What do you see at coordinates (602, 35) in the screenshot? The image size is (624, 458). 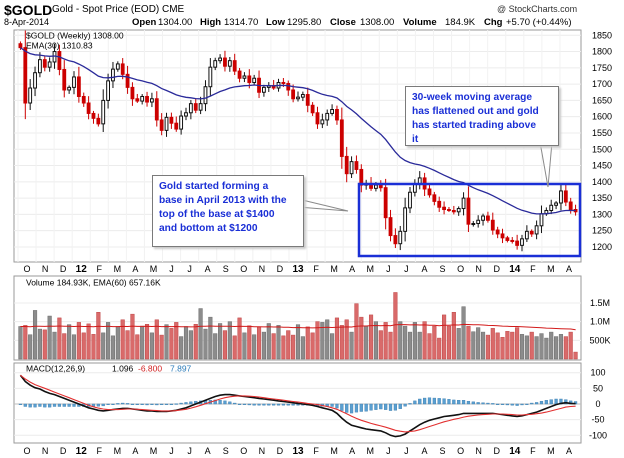 I see `price-tick-label: 1850` at bounding box center [602, 35].